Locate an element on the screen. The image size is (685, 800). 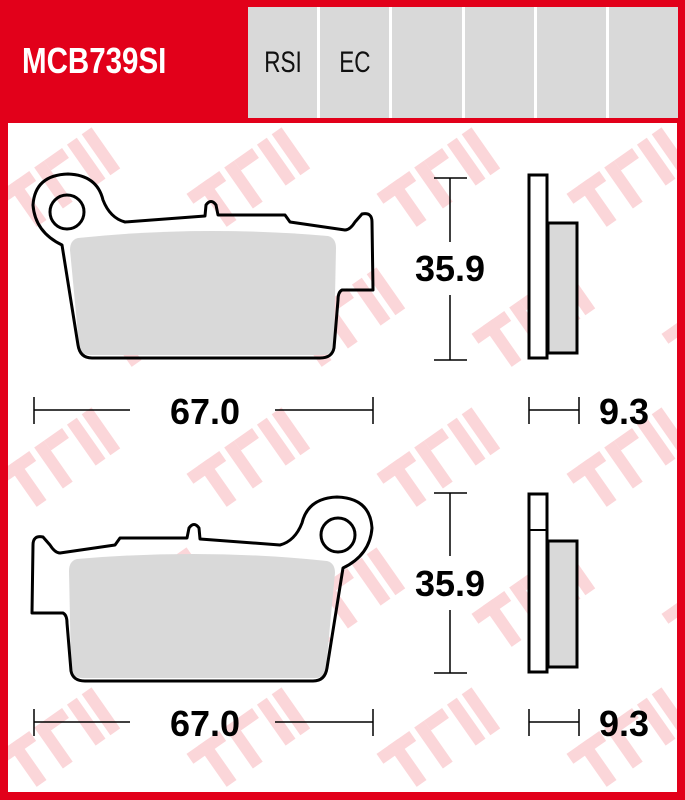
part-number-title: MCB739SI is located at coordinates (94, 60).